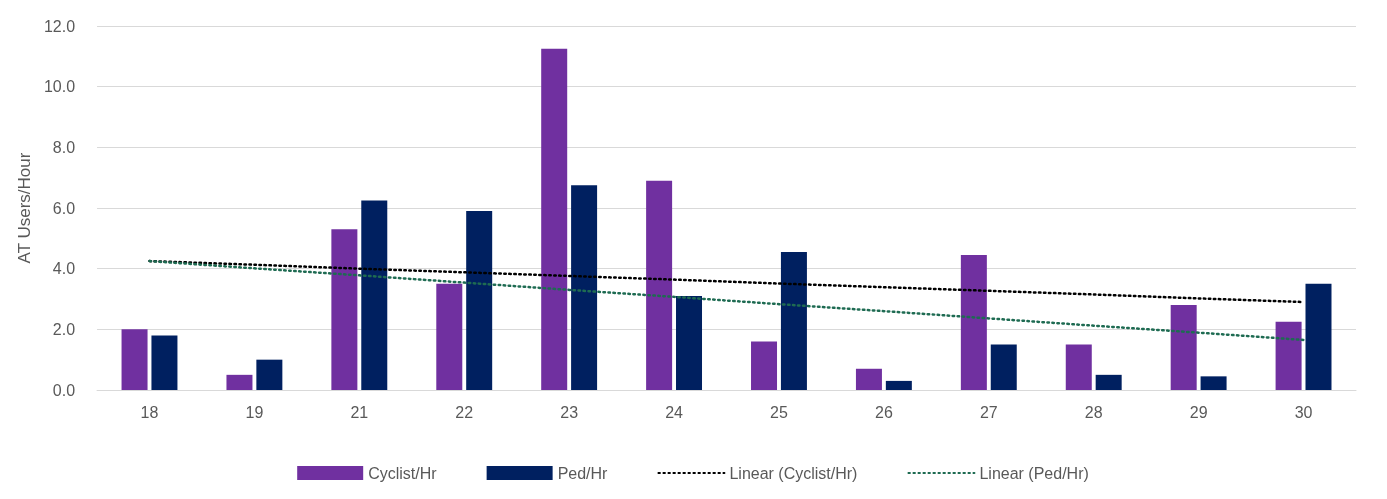  I want to click on y-tick-label: 12.0, so click(59, 26).